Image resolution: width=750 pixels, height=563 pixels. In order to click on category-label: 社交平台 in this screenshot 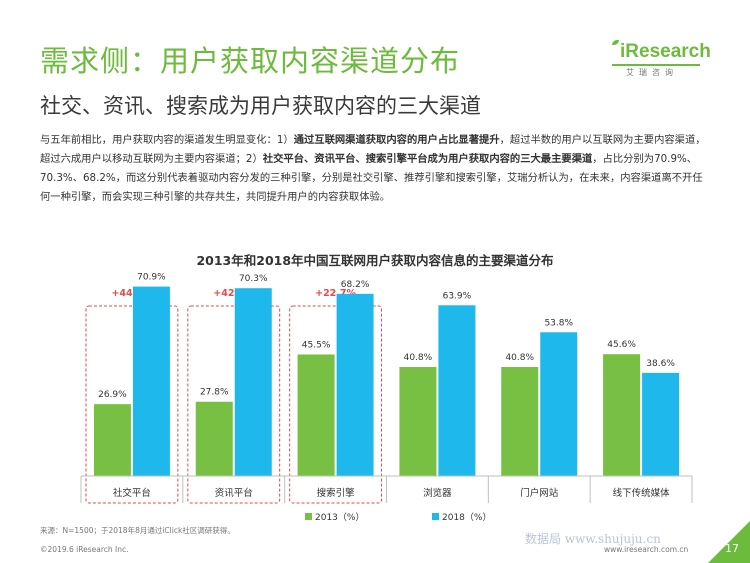, I will do `click(132, 493)`.